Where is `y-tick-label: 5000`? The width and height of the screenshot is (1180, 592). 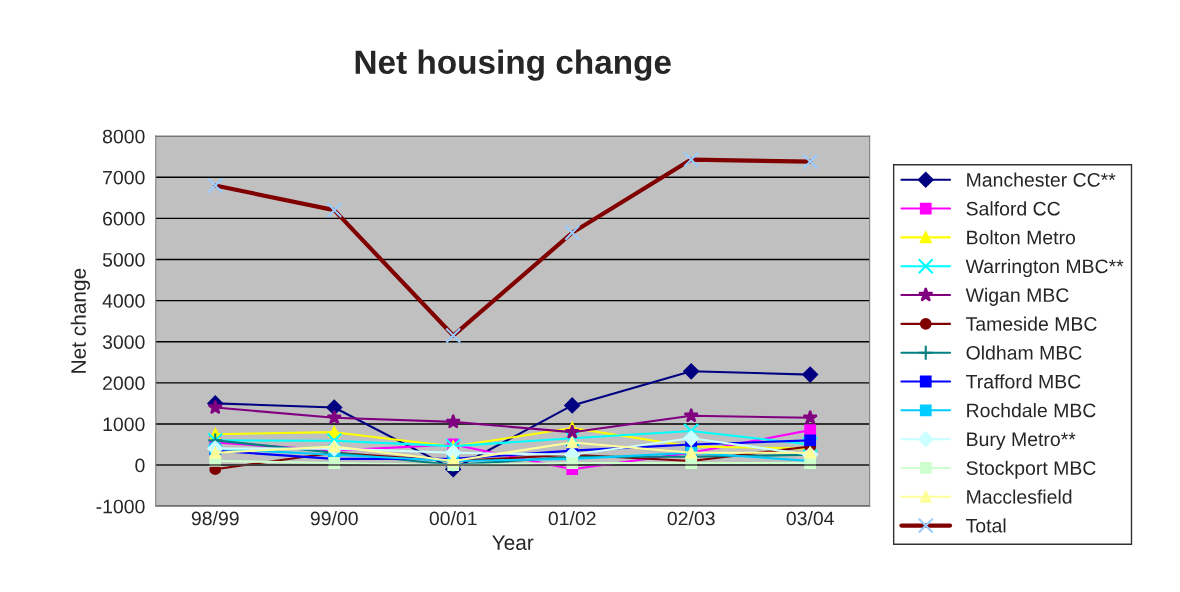
y-tick-label: 5000 is located at coordinates (123, 259).